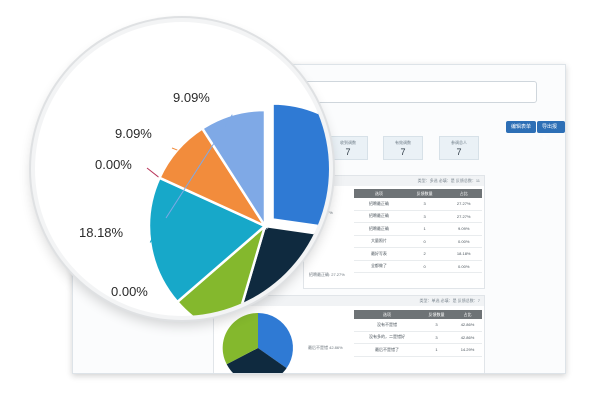  I want to click on count-cell: 2, so click(424, 254).